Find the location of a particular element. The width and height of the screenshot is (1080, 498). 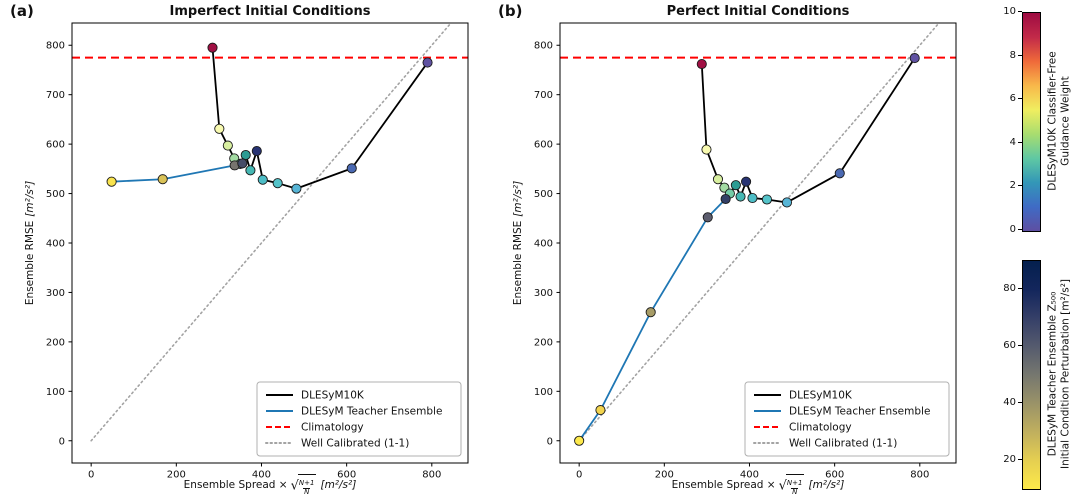

legend-label: DLESyM10K is located at coordinates (333, 396).